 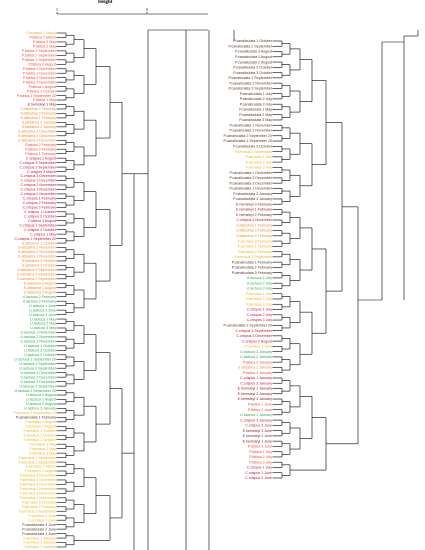 I want to click on leaf-label: P.canaliculata 3 November, so click(x=251, y=131).